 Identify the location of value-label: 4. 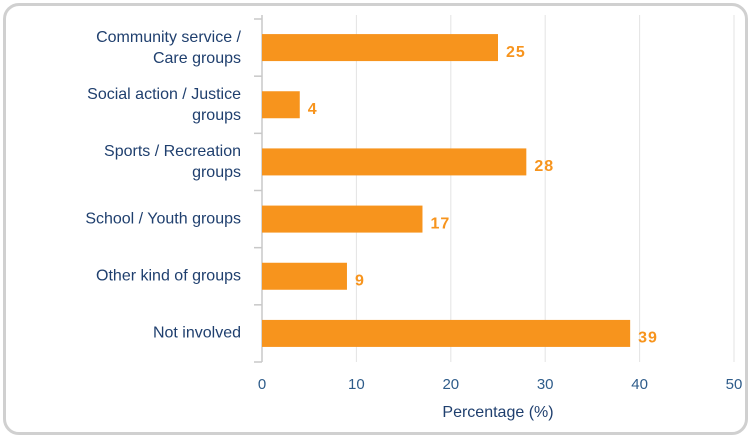
(313, 109).